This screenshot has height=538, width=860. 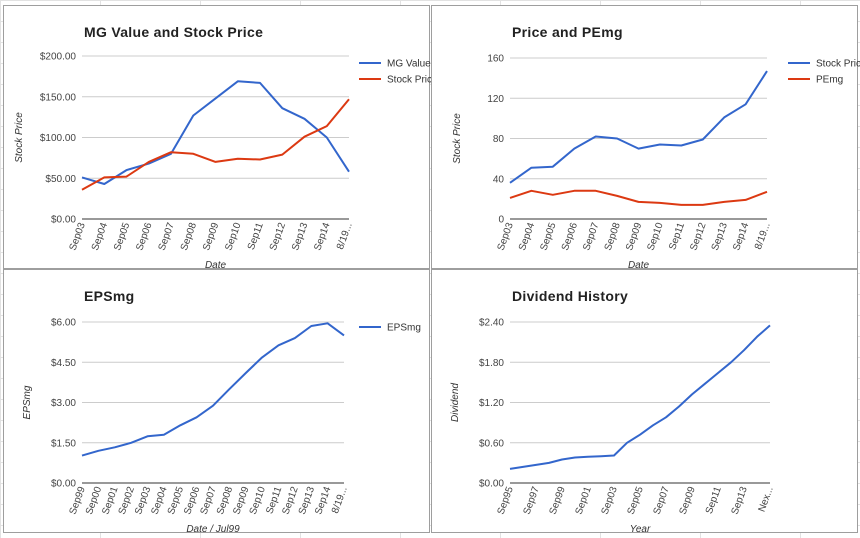 What do you see at coordinates (213, 529) in the screenshot?
I see `x-axis-title: Date / Jul99` at bounding box center [213, 529].